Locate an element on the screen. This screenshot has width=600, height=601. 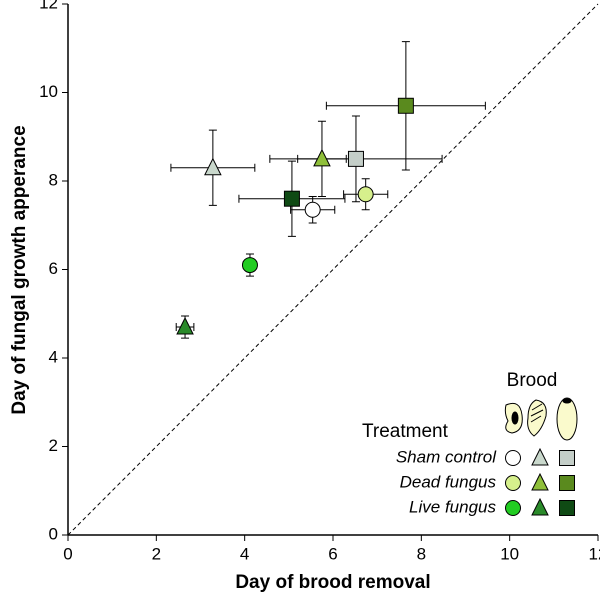
y-tick-label: 12 is located at coordinates (48, 6).